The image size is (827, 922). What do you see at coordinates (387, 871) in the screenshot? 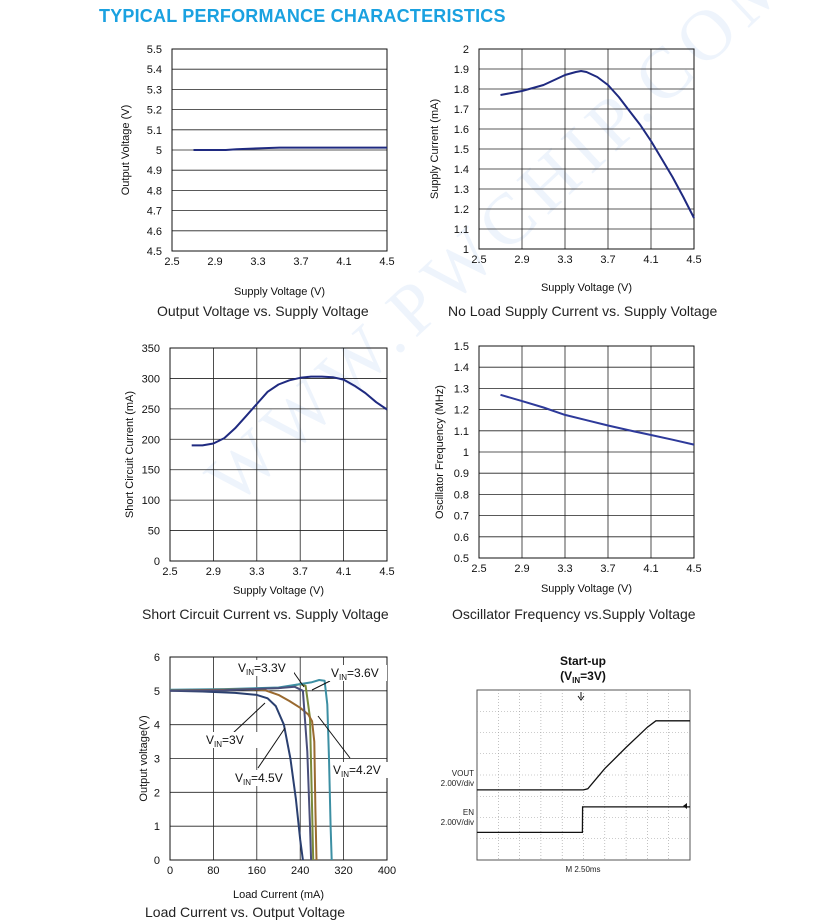
I see `x-tick-label: 400` at bounding box center [387, 871].